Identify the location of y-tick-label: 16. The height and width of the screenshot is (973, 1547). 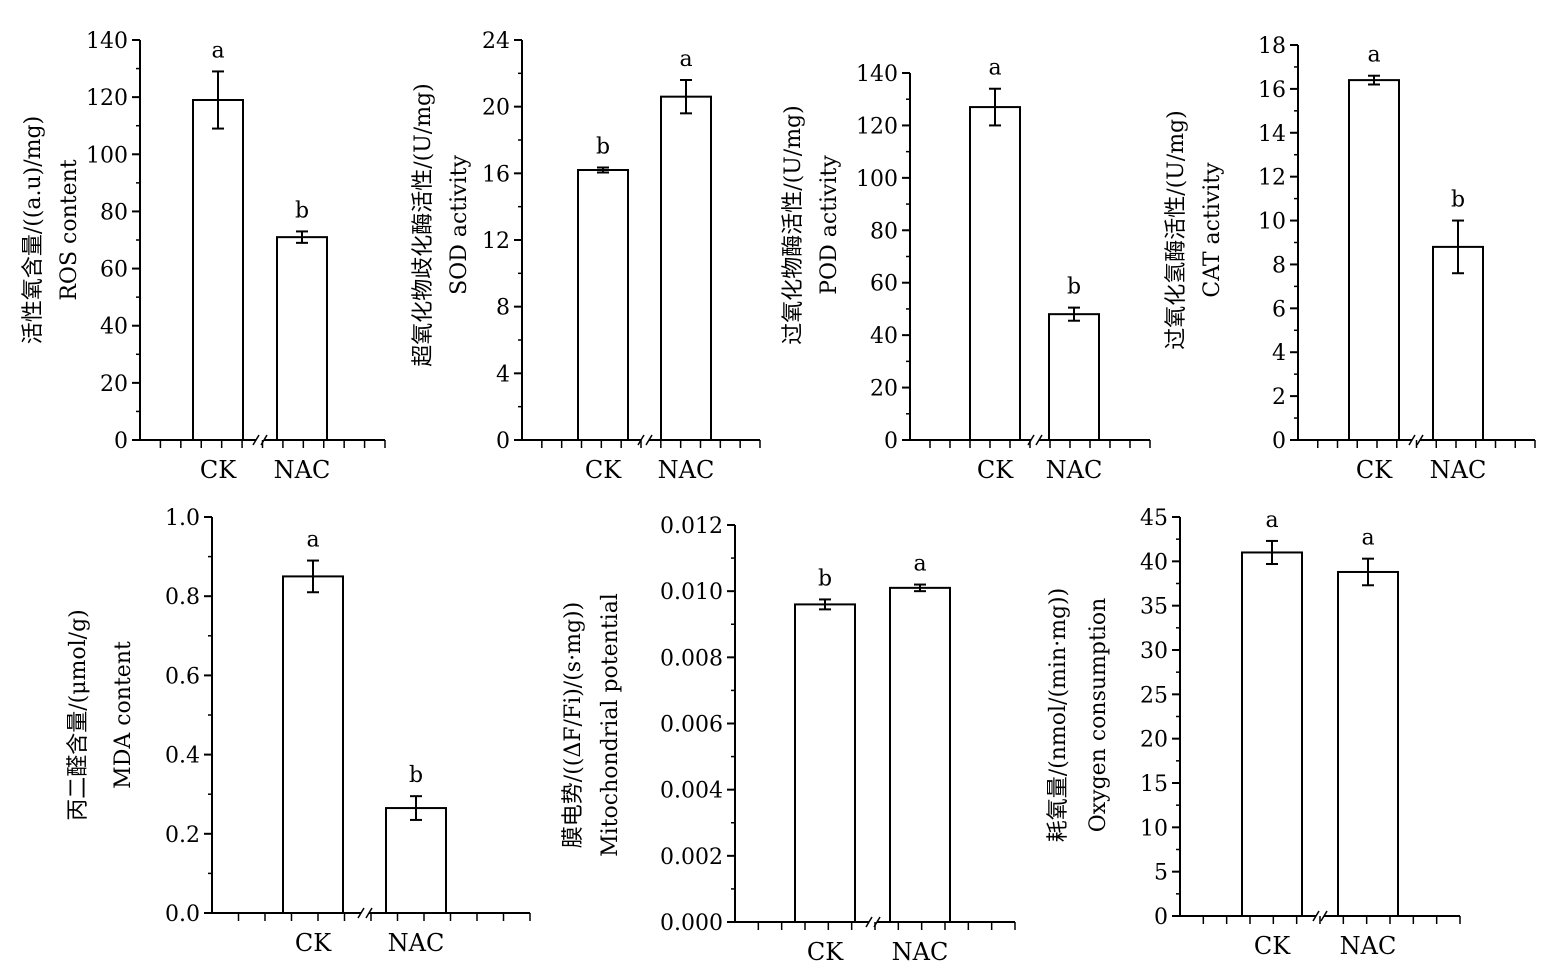
(496, 174).